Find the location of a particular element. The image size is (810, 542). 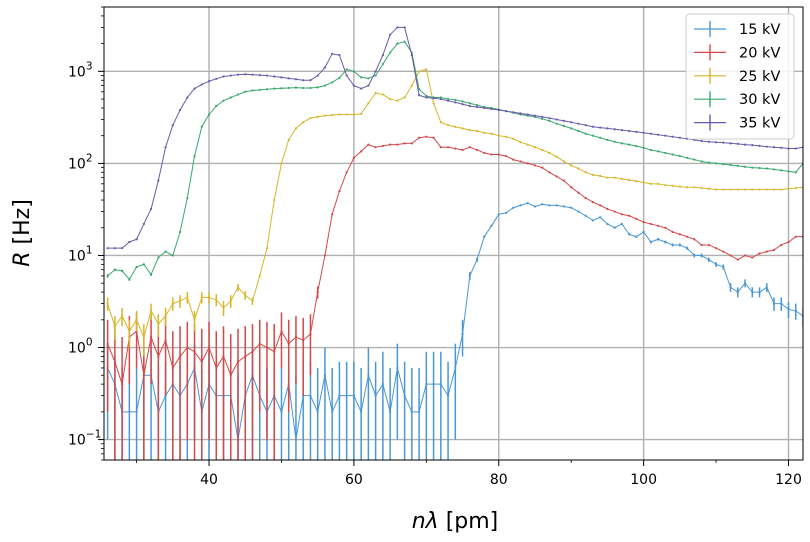

y-tick-label: 10⁻¹ is located at coordinates (84, 439).